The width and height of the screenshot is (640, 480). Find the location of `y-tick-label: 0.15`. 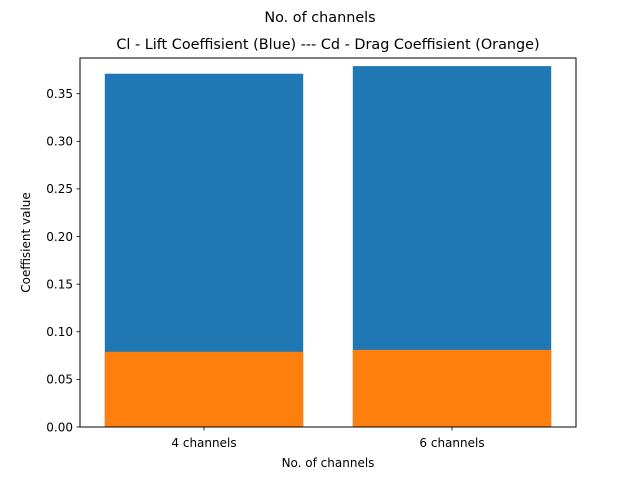

y-tick-label: 0.15 is located at coordinates (59, 284).